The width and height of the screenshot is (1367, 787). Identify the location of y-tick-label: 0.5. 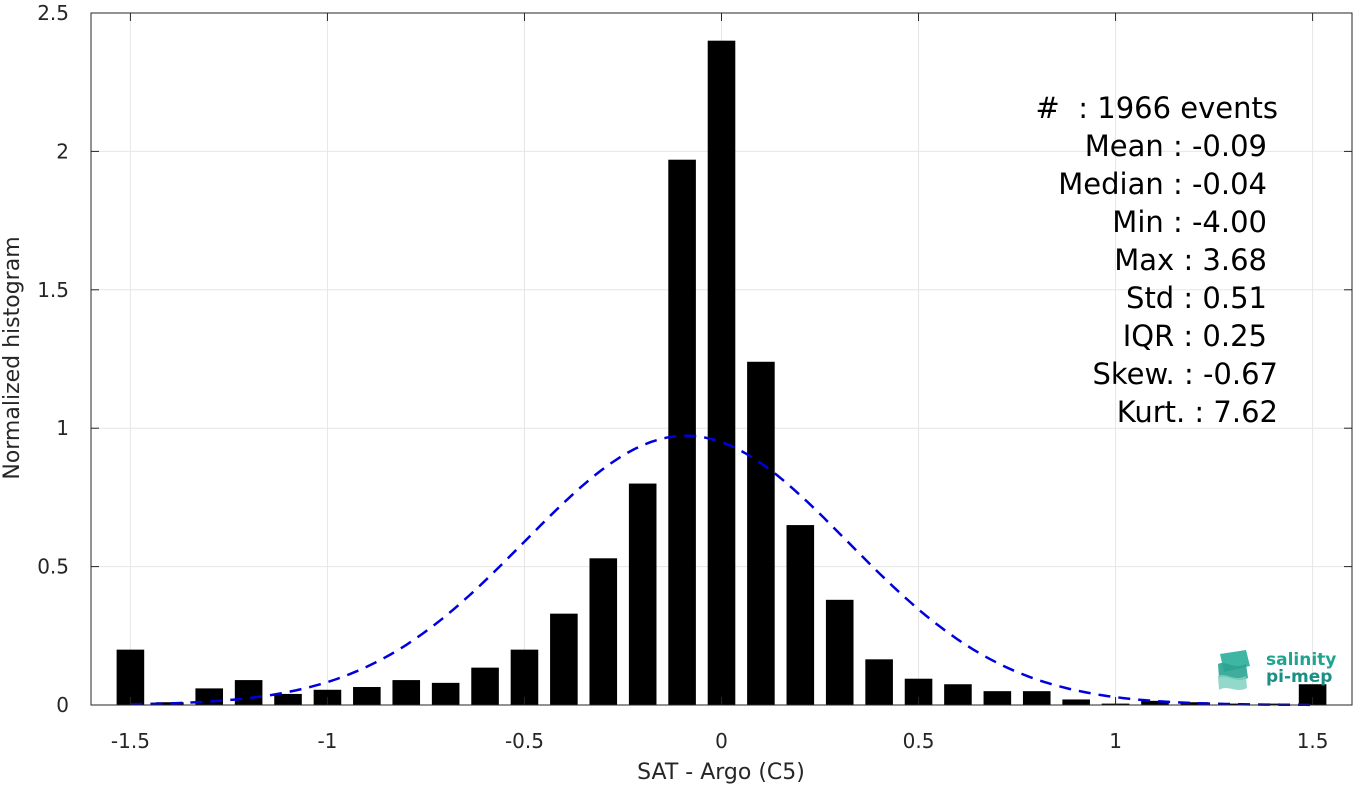
(53, 567).